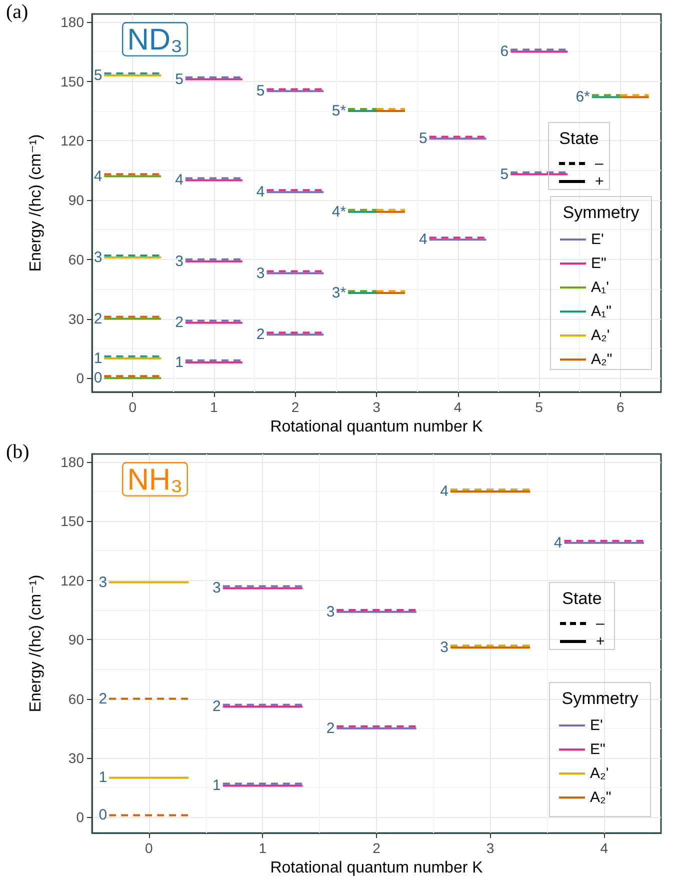 This screenshot has height=885, width=673. Describe the element at coordinates (600, 287) in the screenshot. I see `legend-label: A₁'` at that location.